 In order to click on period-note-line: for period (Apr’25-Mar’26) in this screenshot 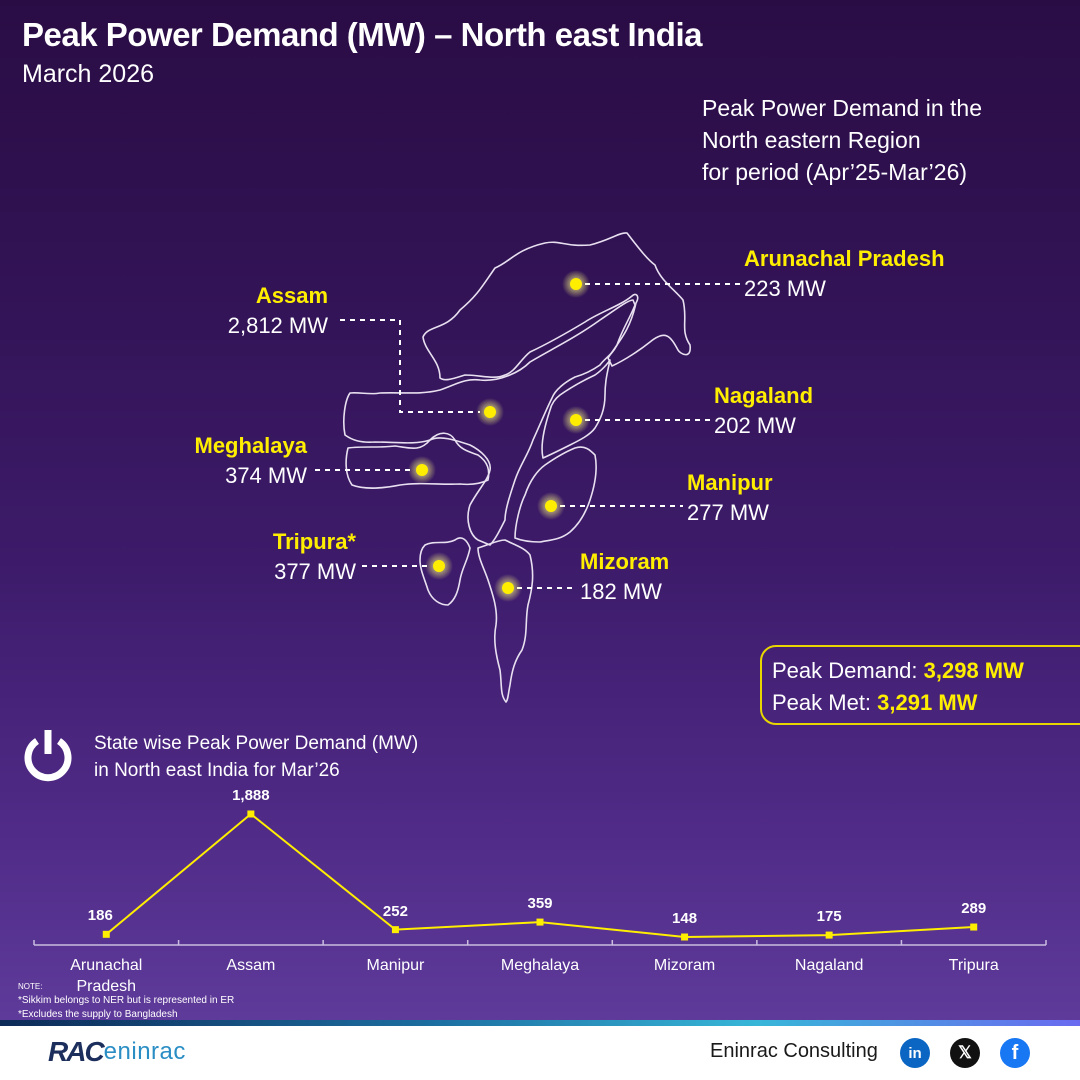, I will do `click(835, 172)`.